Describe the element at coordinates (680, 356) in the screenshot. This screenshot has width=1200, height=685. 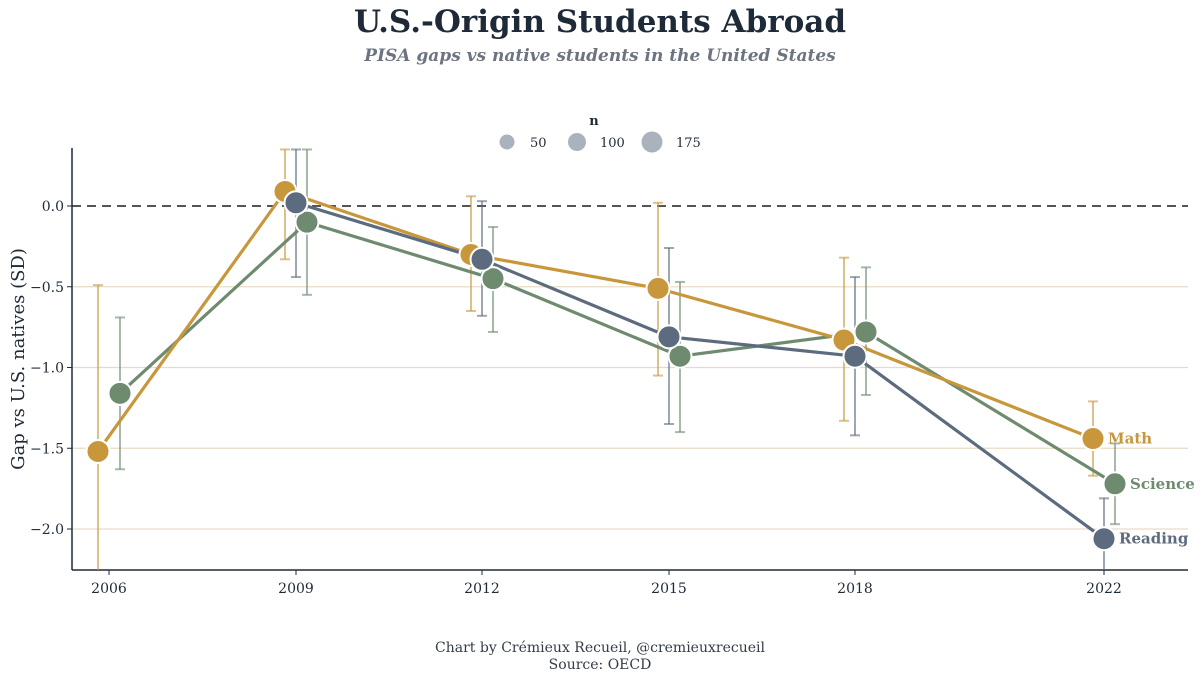
I see `science-point-2015` at that location.